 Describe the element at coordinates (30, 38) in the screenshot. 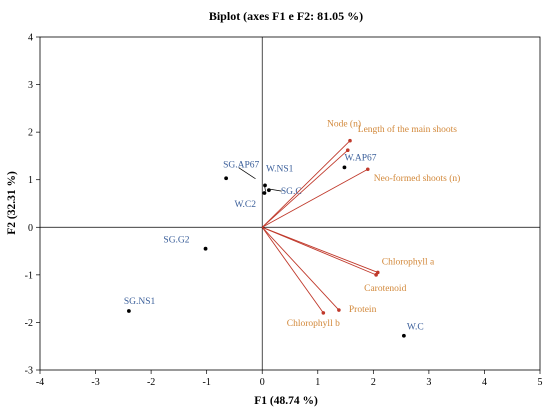

I see `y-tick-label: 4` at that location.